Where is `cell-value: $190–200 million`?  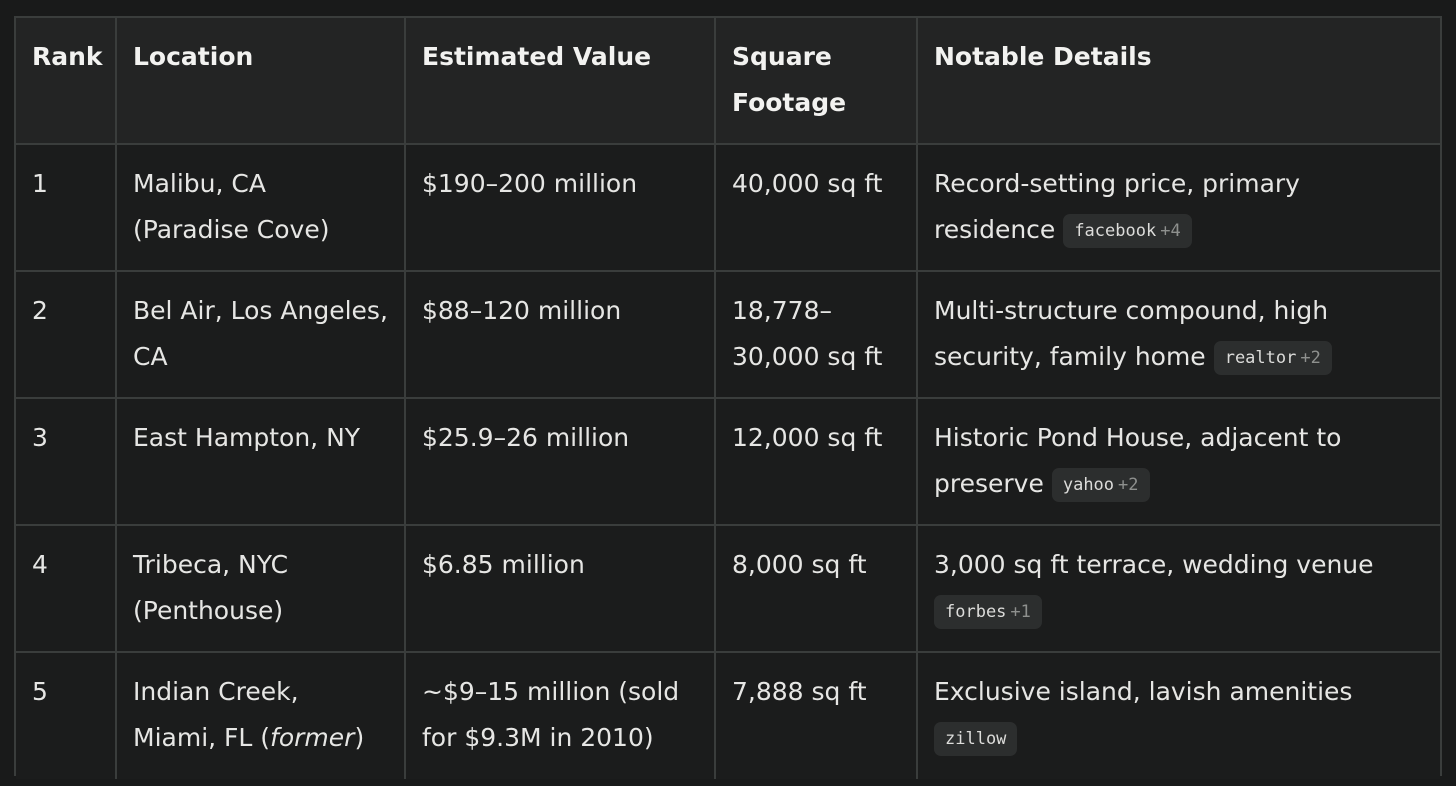 cell-value: $190–200 million is located at coordinates (560, 207).